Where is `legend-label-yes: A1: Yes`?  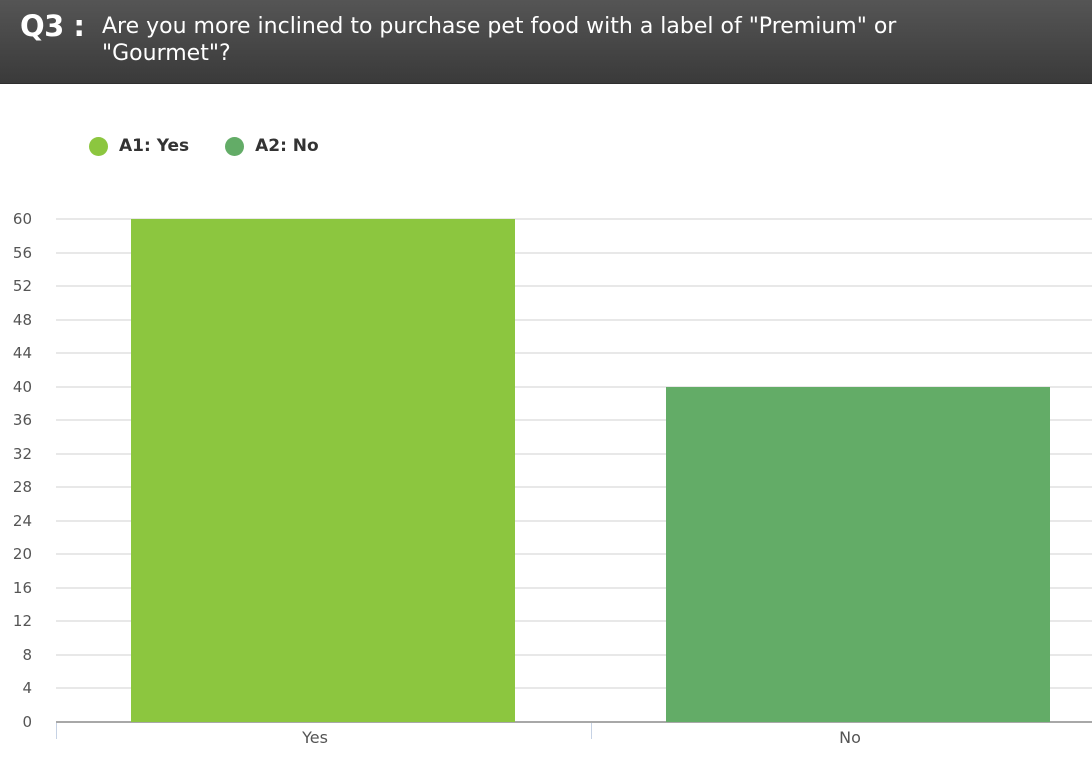
legend-label-yes: A1: Yes is located at coordinates (154, 146).